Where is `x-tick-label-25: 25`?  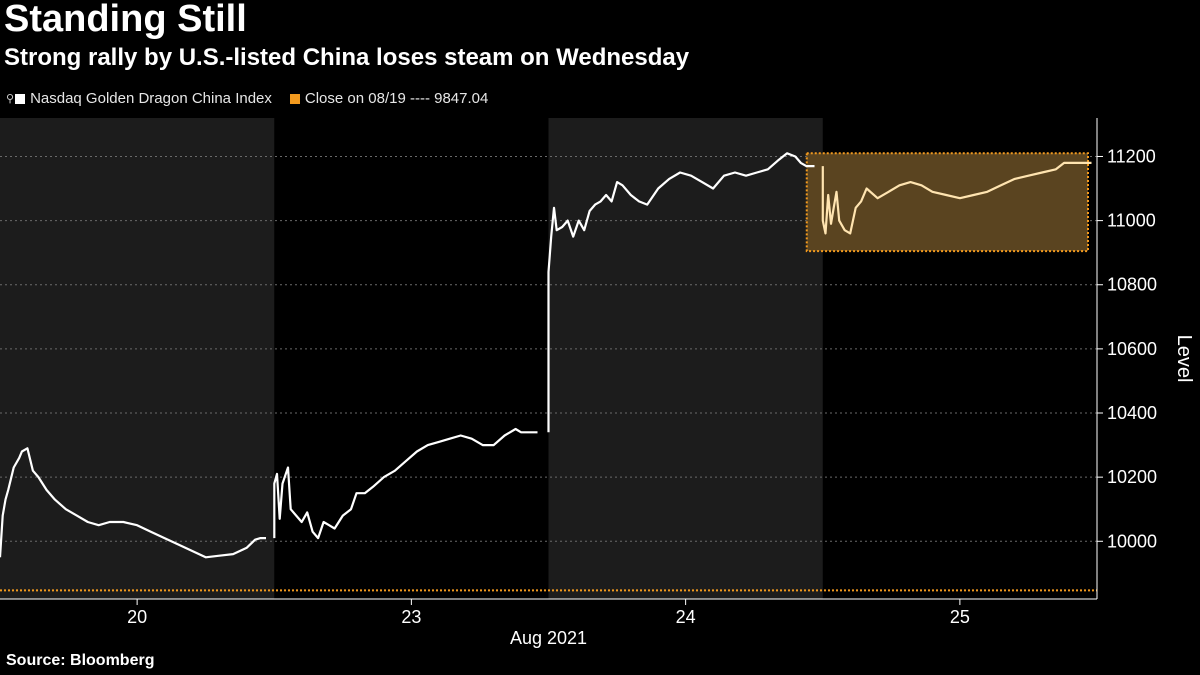
x-tick-label-25: 25 is located at coordinates (960, 617).